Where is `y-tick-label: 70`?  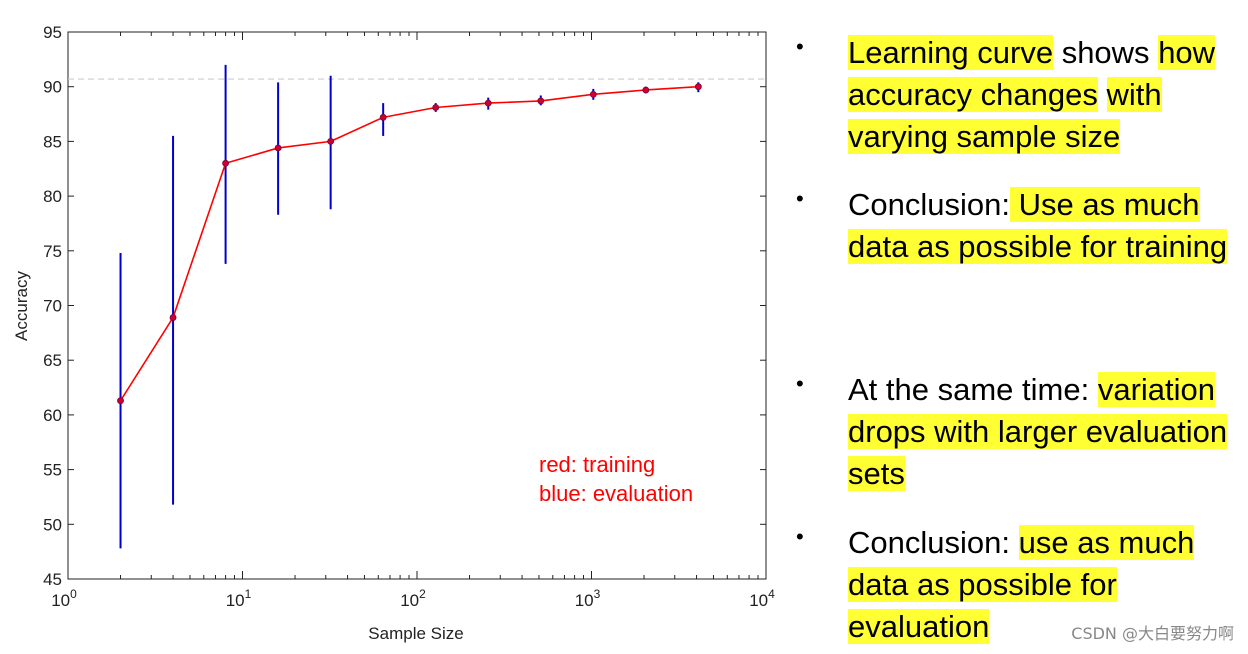
y-tick-label: 70 is located at coordinates (52, 306).